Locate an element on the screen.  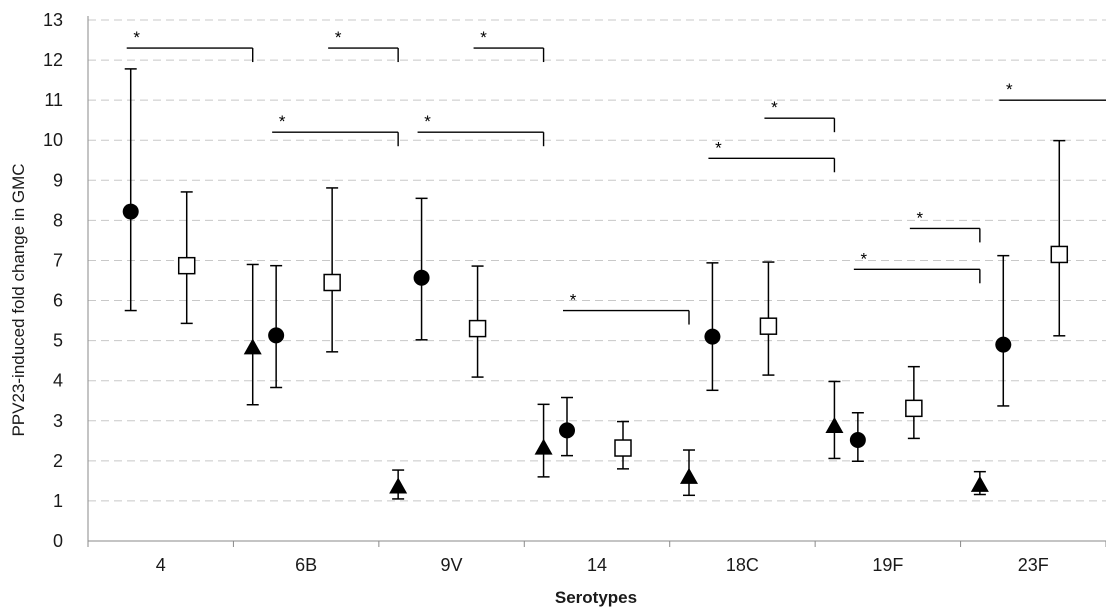
y-tick-label: 8 is located at coordinates (58, 220).